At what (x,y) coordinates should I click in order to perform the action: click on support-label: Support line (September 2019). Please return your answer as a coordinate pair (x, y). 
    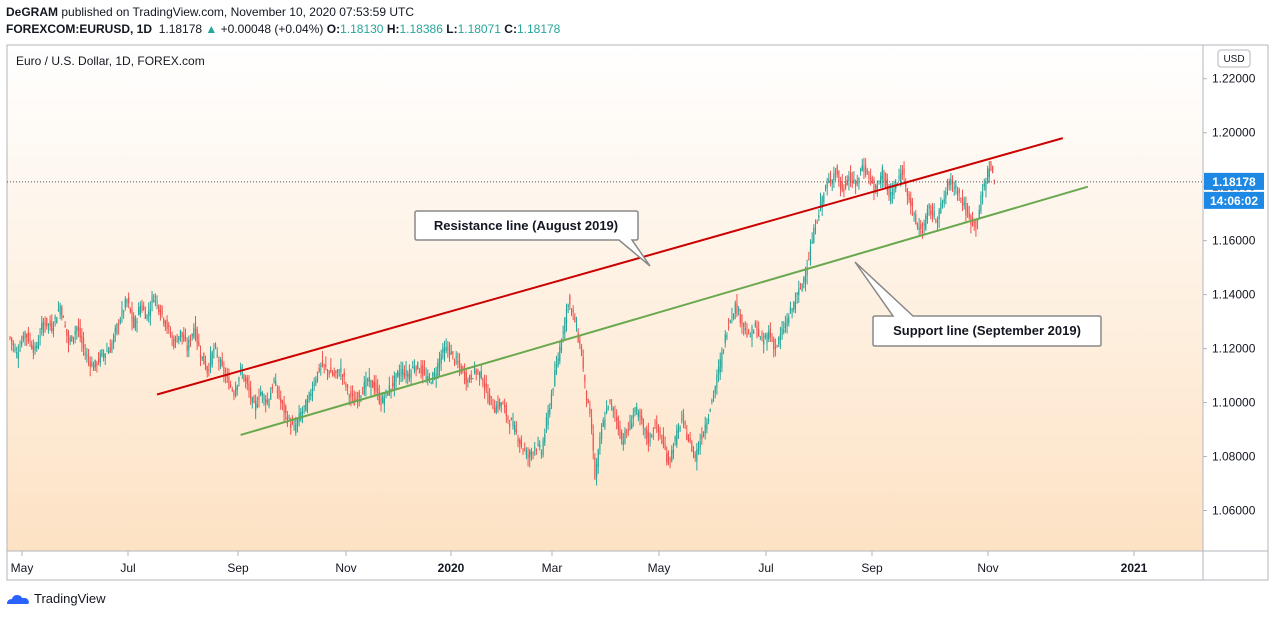
    Looking at the image, I should click on (987, 330).